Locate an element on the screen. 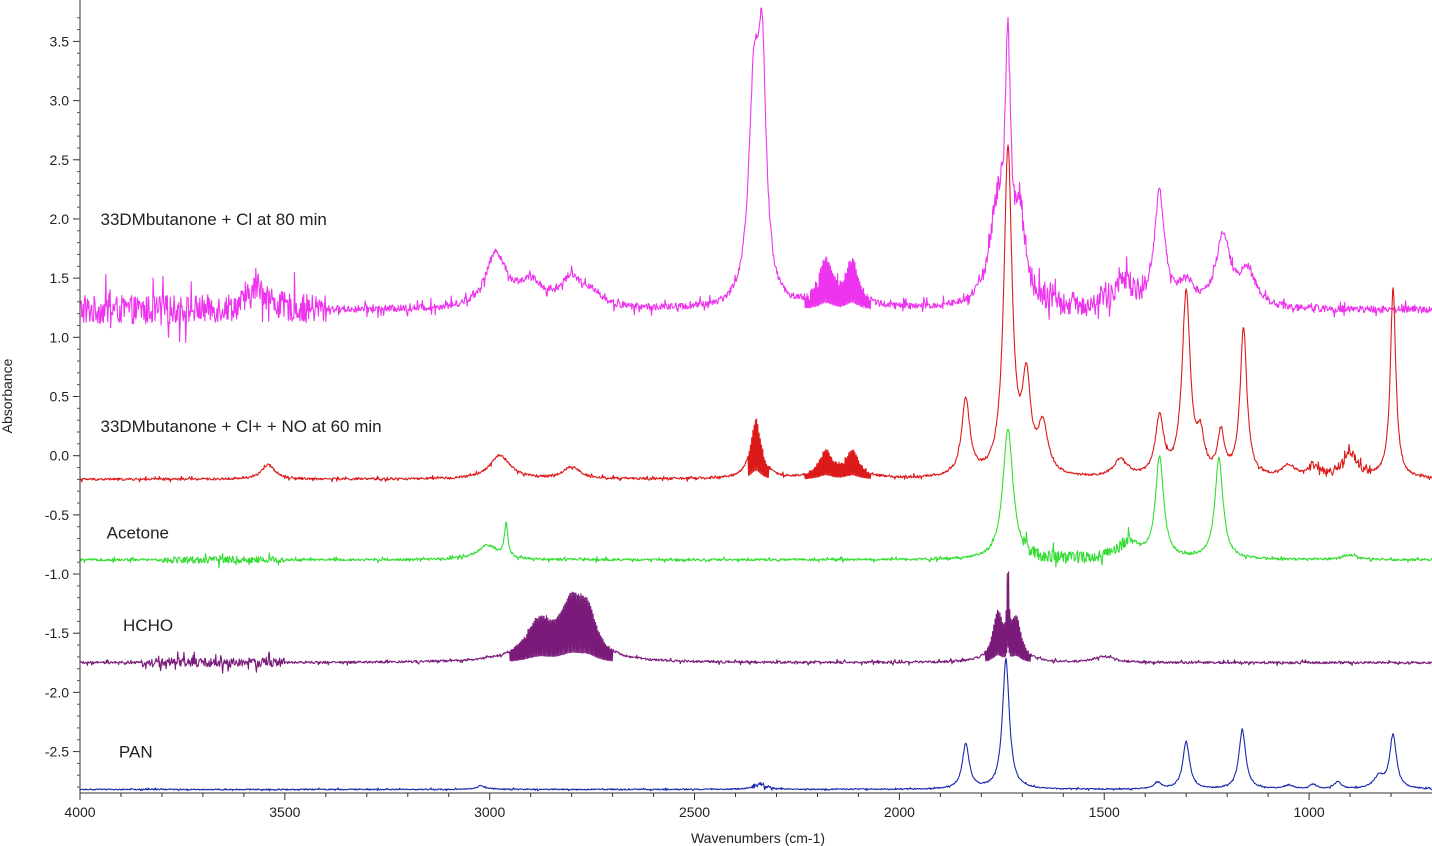  spectrum-line is located at coordinates (755, 622).